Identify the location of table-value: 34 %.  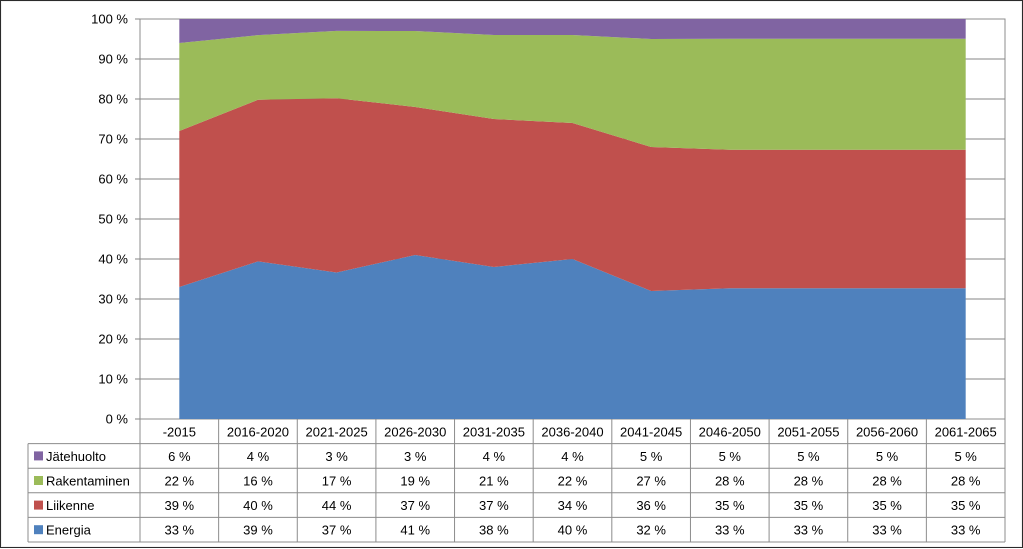
(573, 505).